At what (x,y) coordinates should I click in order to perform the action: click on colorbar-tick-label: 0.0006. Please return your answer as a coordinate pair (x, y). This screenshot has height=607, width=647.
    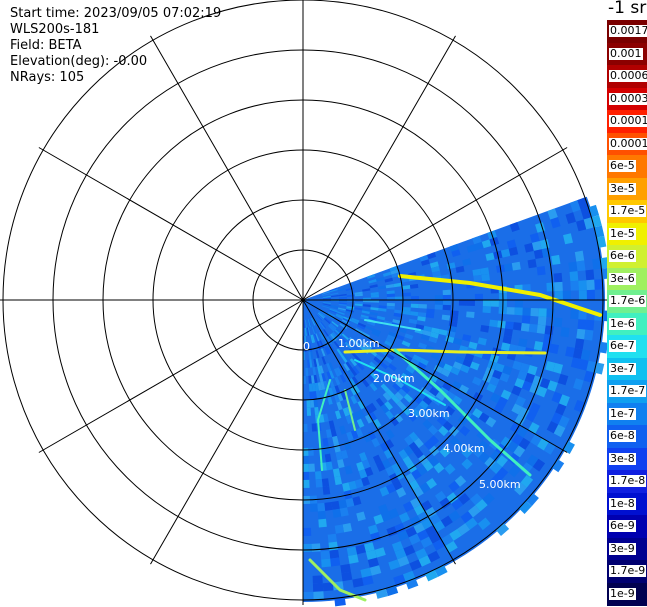
    Looking at the image, I should click on (628, 76).